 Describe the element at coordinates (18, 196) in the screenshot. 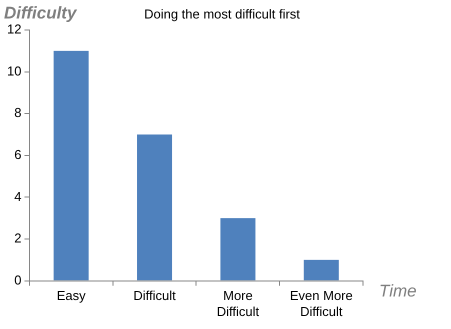

I see `y-tick-label: 4` at that location.